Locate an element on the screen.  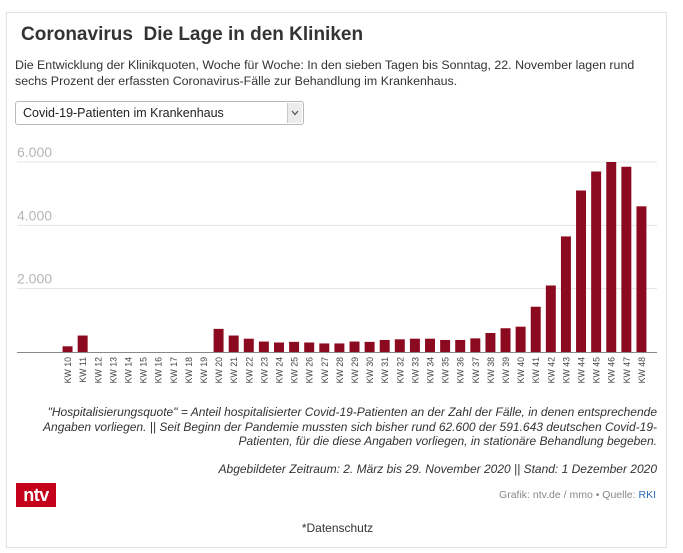
dropdown-button is located at coordinates (294, 113).